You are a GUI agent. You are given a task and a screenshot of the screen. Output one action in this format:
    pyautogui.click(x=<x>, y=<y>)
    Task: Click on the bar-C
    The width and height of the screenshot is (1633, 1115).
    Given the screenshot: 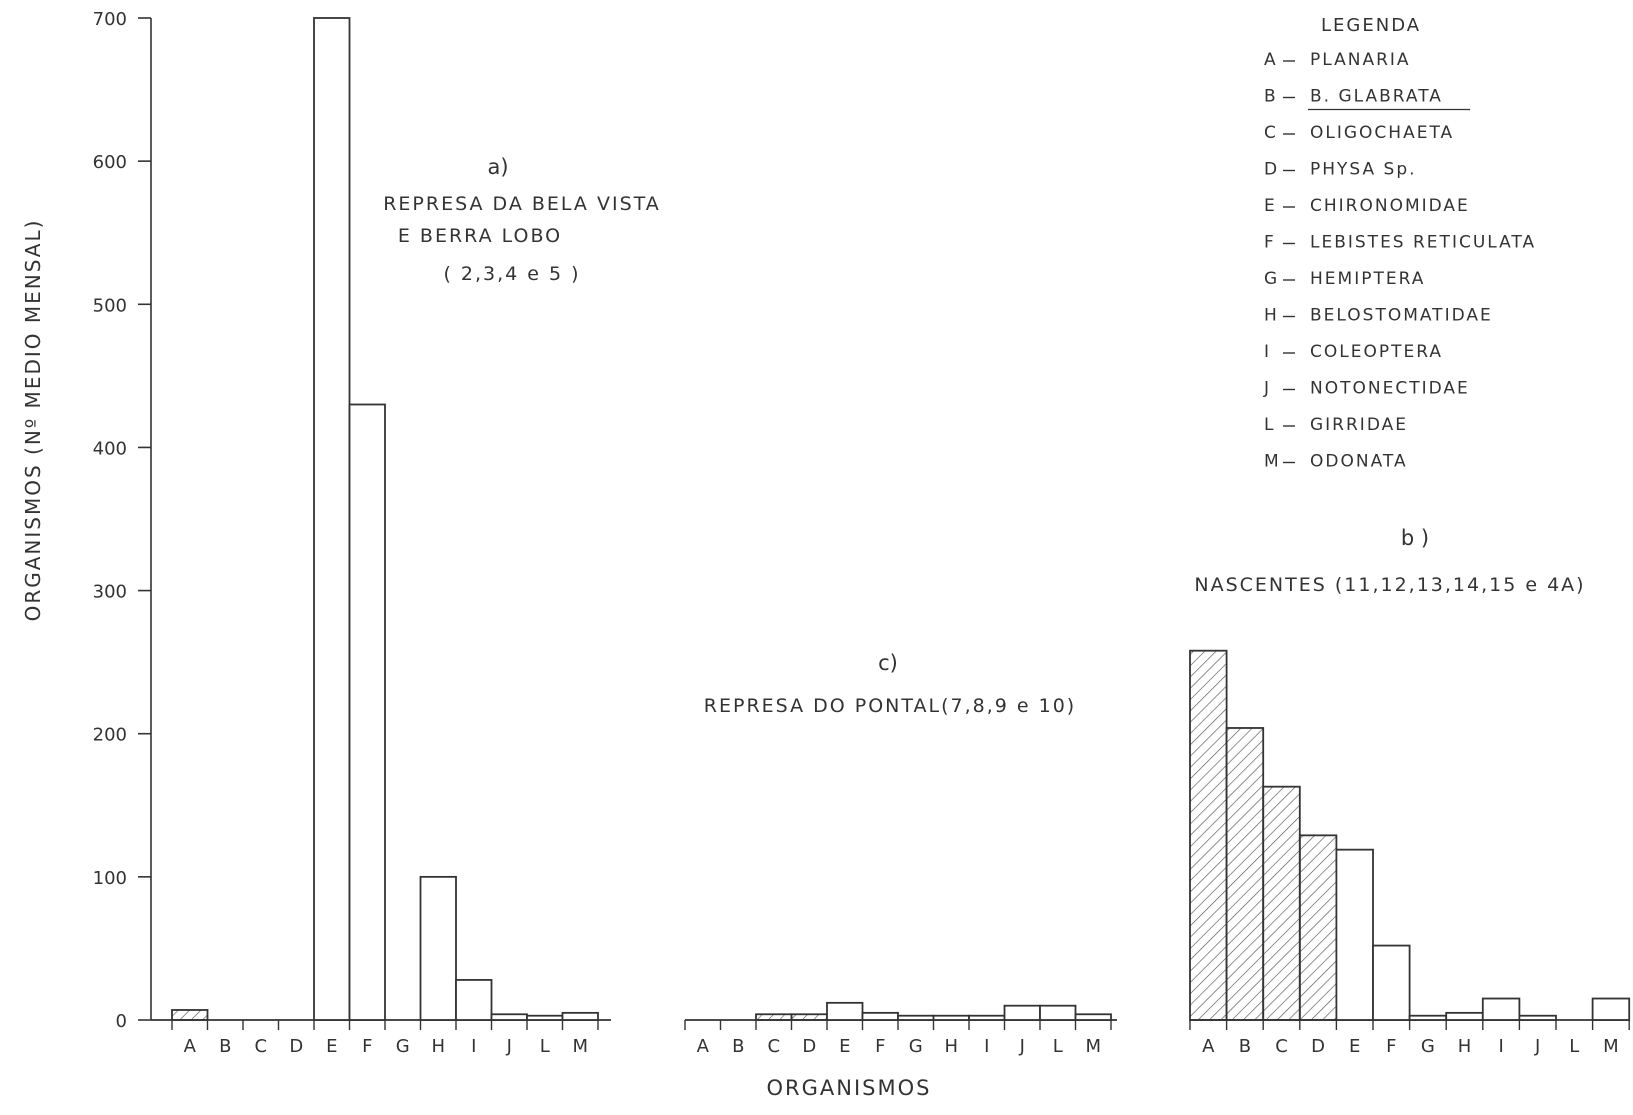 What is the action you would take?
    pyautogui.click(x=1281, y=903)
    